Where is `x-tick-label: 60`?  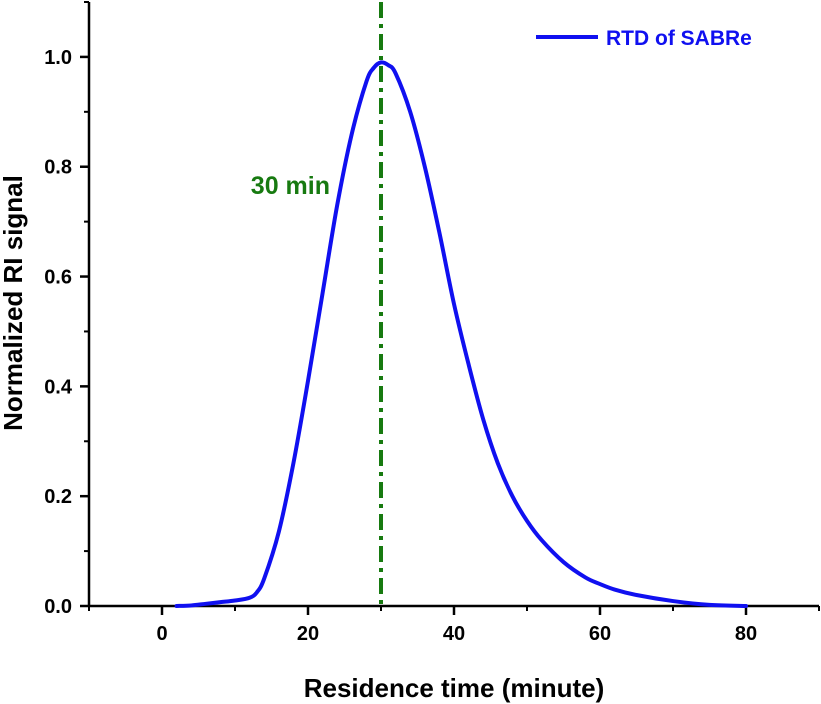
x-tick-label: 60 is located at coordinates (600, 634).